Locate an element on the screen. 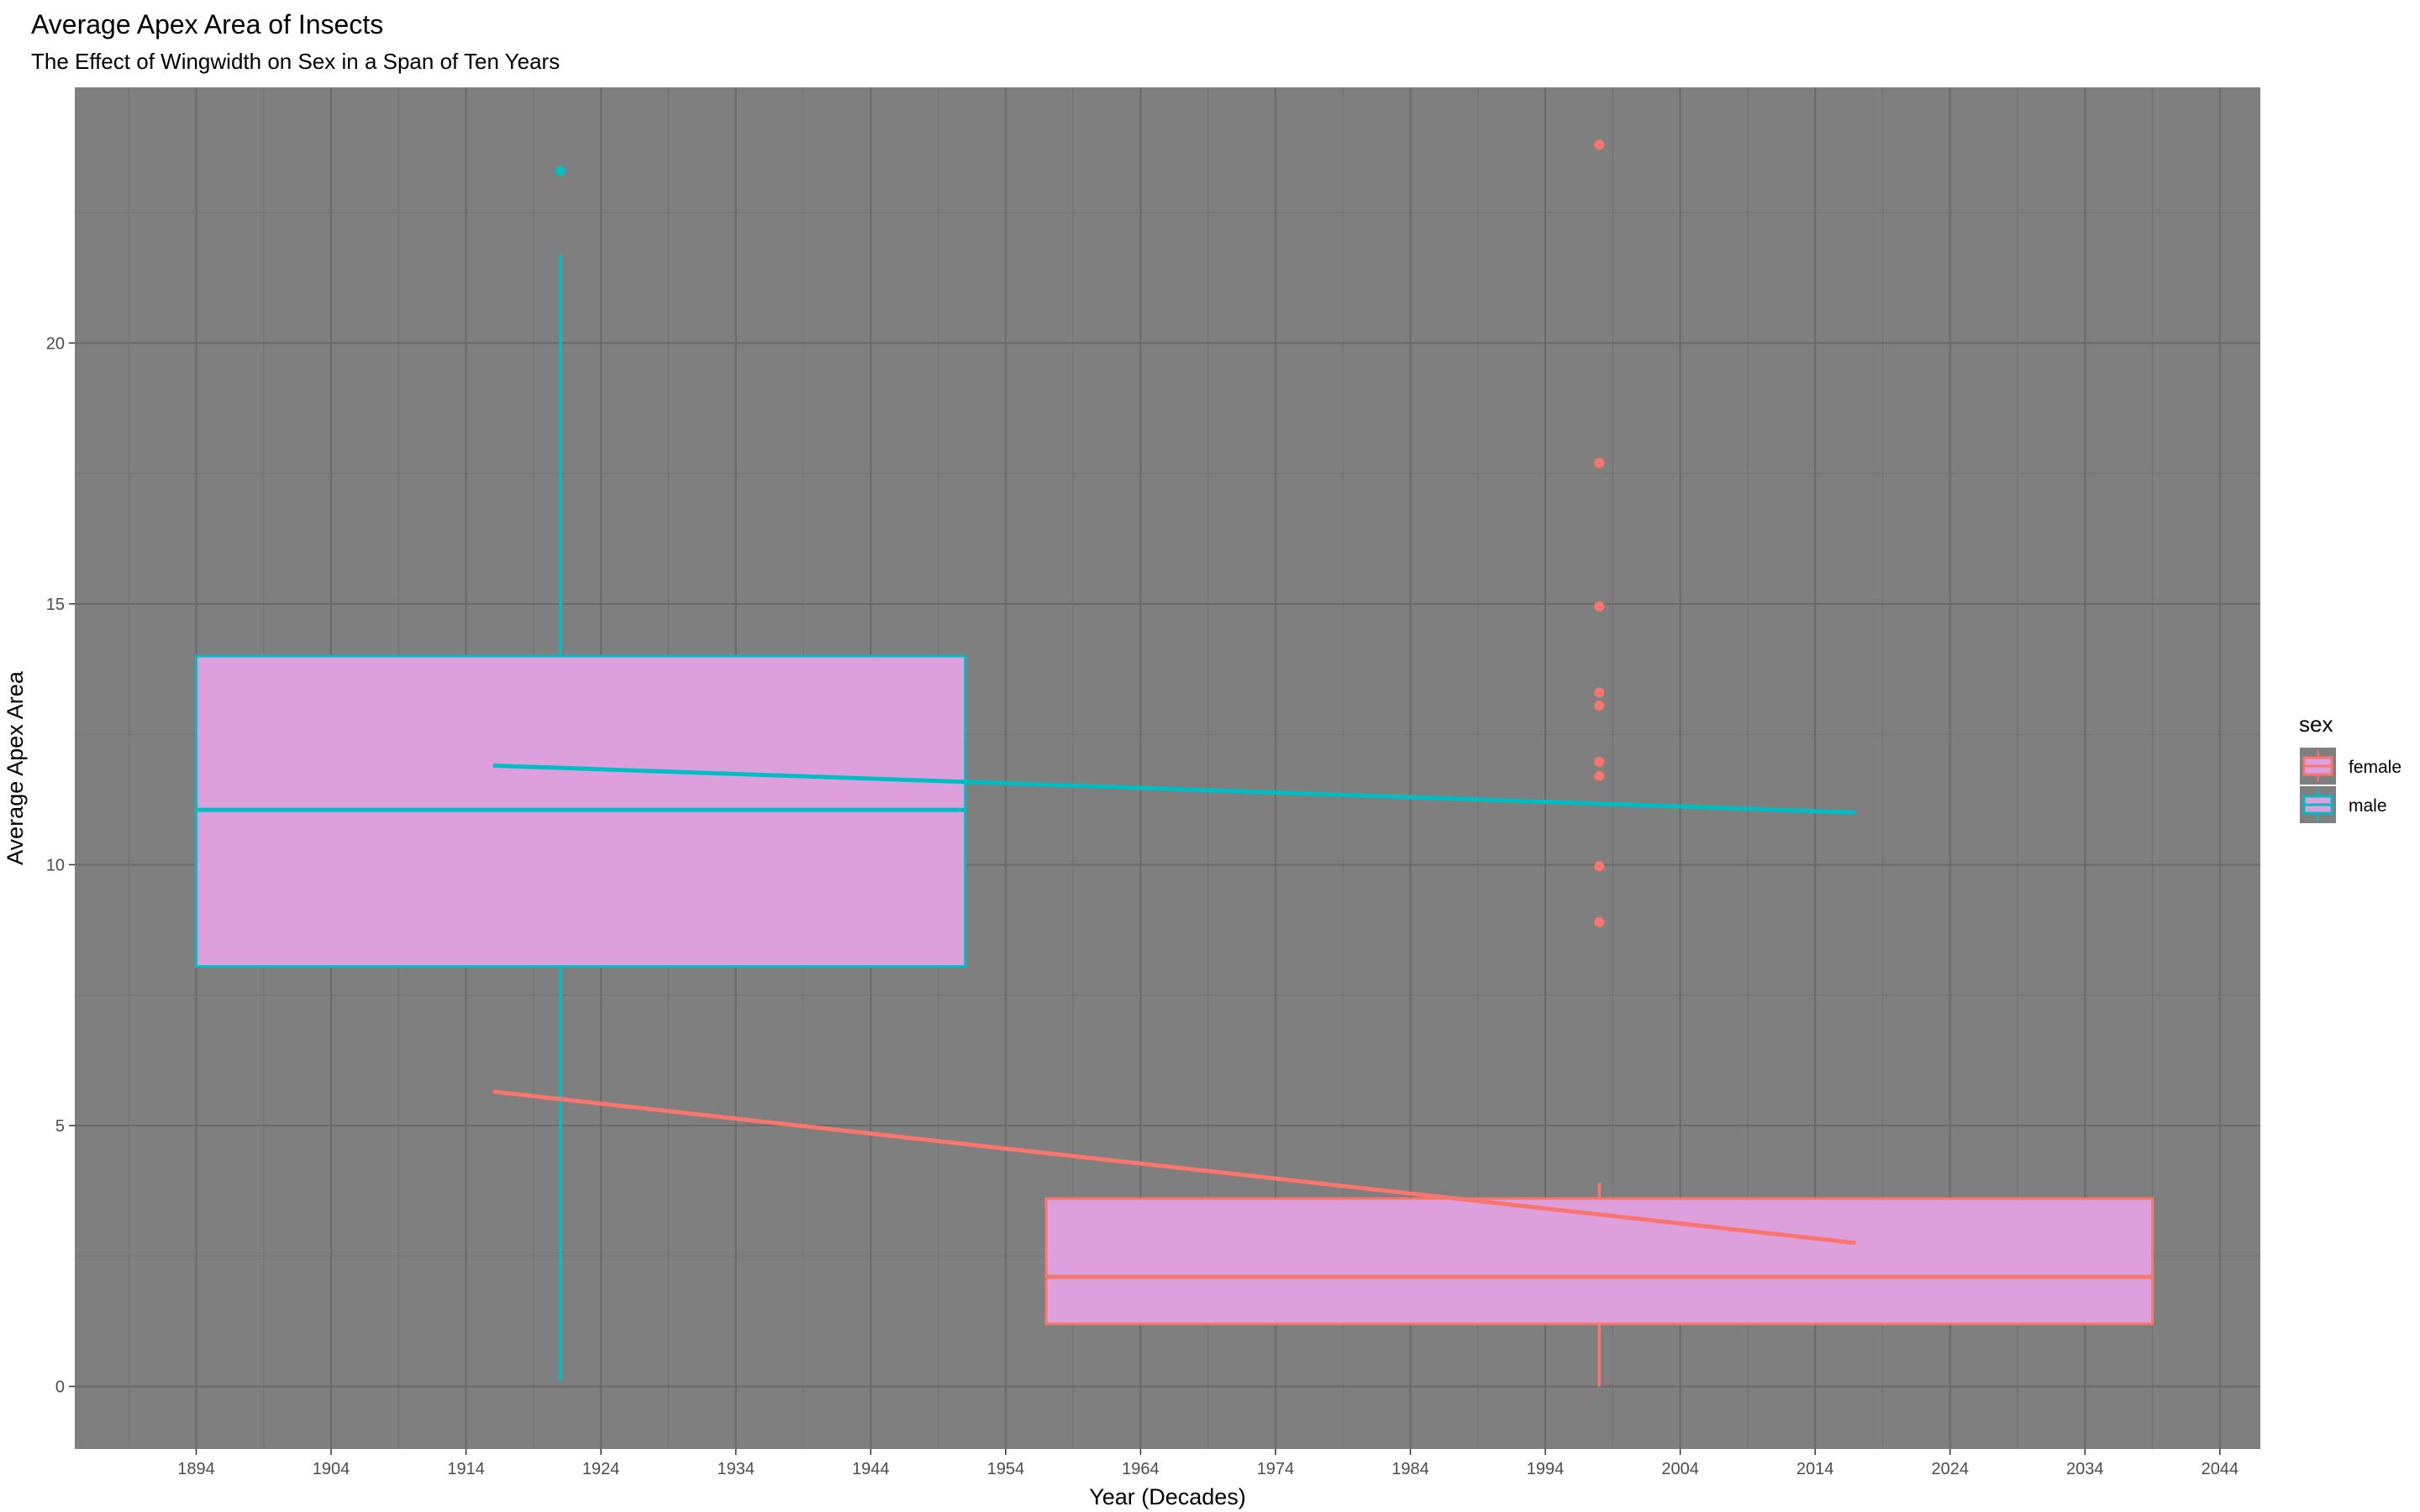  y-axis-ticks: 0 5 10 15 20 is located at coordinates (60, 865).